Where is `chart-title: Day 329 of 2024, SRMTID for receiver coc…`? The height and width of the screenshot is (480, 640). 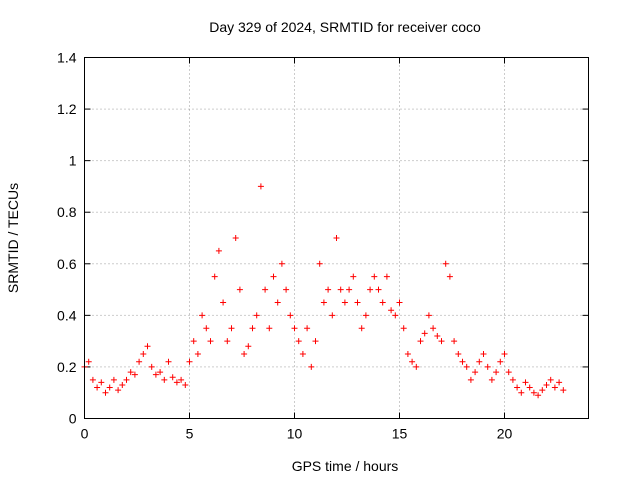
chart-title: Day 329 of 2024, SRMTID for receiver coc… is located at coordinates (345, 27).